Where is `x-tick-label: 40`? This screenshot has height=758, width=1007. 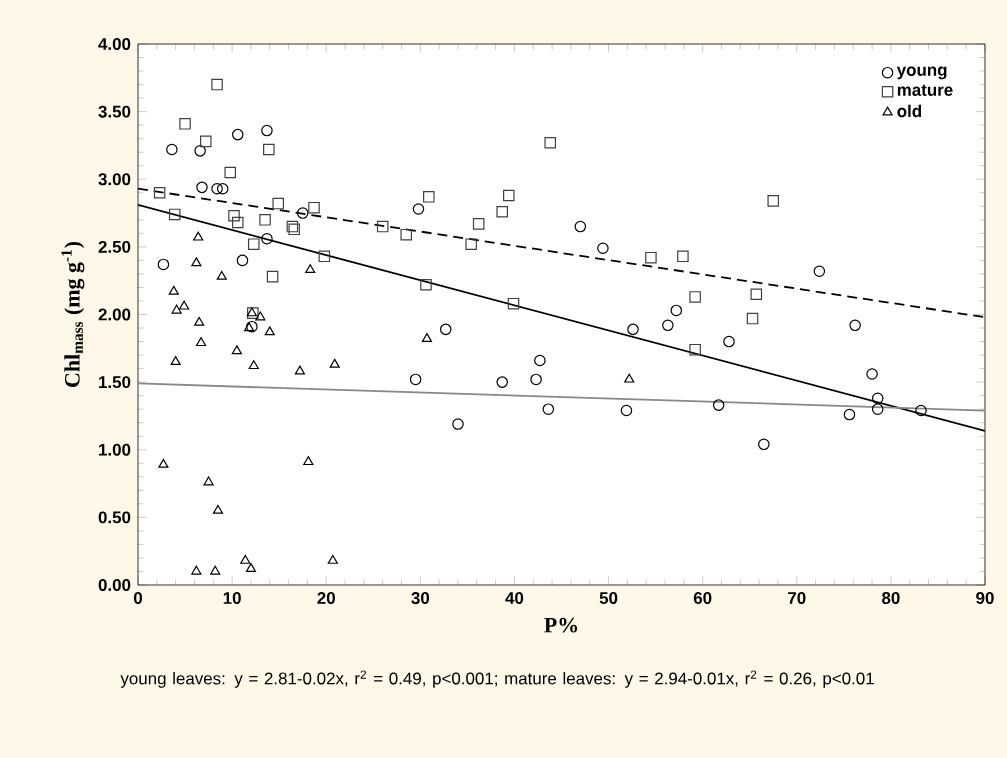
x-tick-label: 40 is located at coordinates (514, 598).